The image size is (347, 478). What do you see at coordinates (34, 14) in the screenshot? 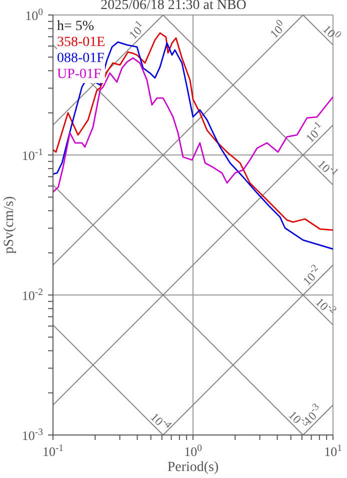
I see `y-tick-label: 10$^{0}$` at bounding box center [34, 14].